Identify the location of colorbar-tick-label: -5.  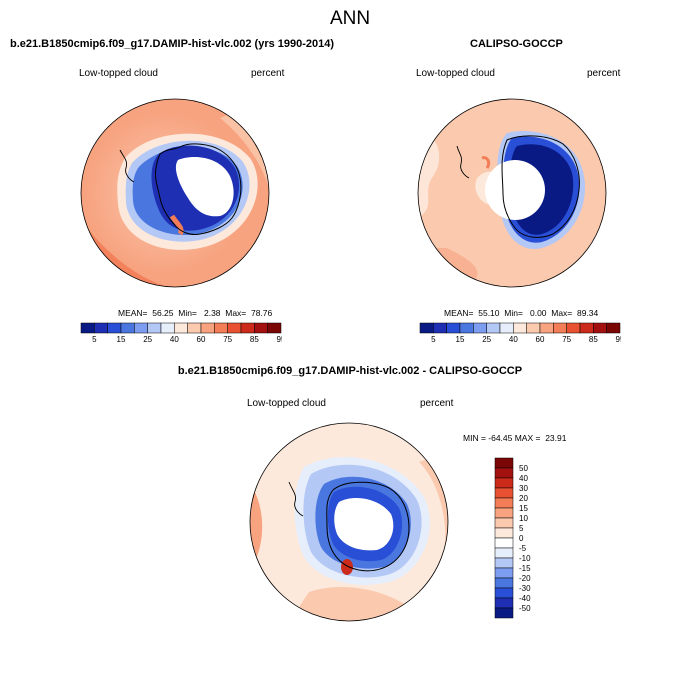
(523, 548).